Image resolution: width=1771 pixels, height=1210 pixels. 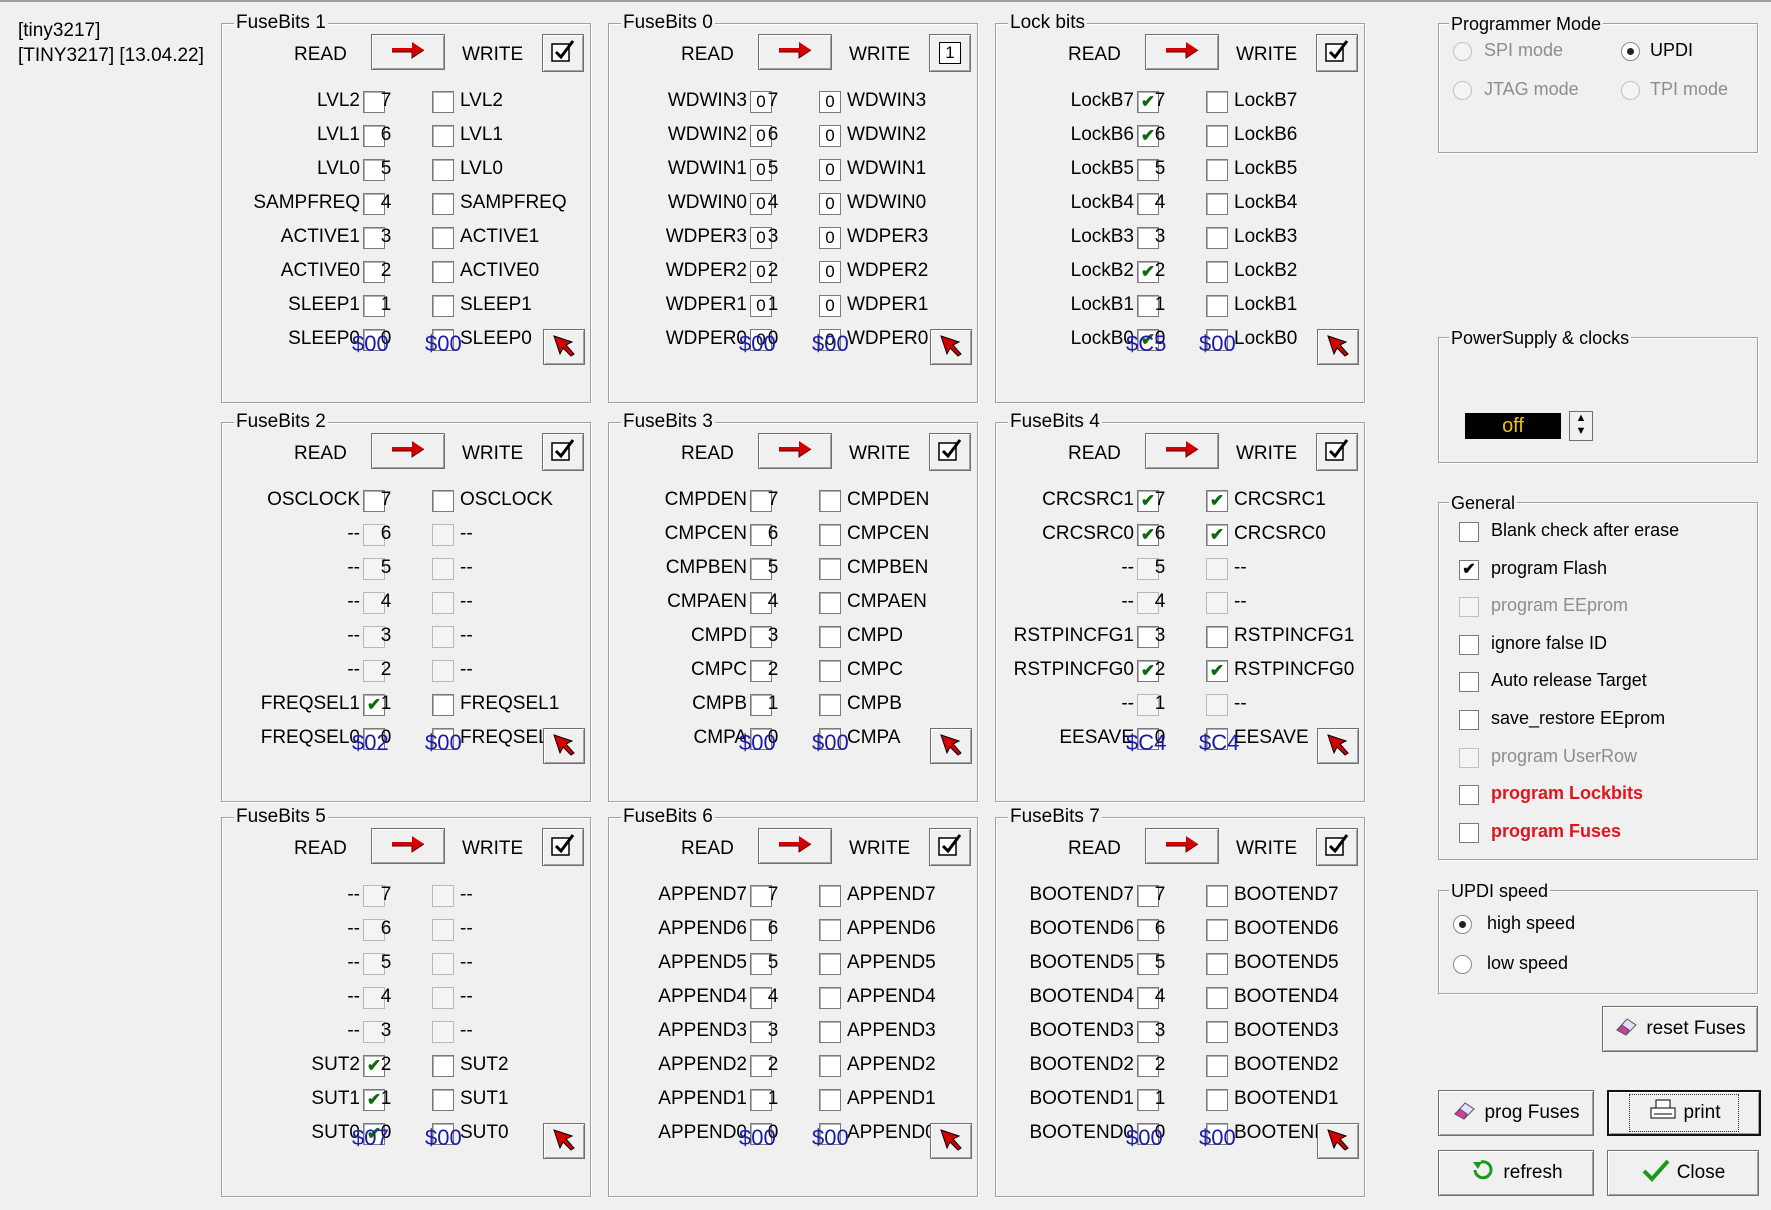 What do you see at coordinates (1683, 1173) in the screenshot?
I see `close-button: Close` at bounding box center [1683, 1173].